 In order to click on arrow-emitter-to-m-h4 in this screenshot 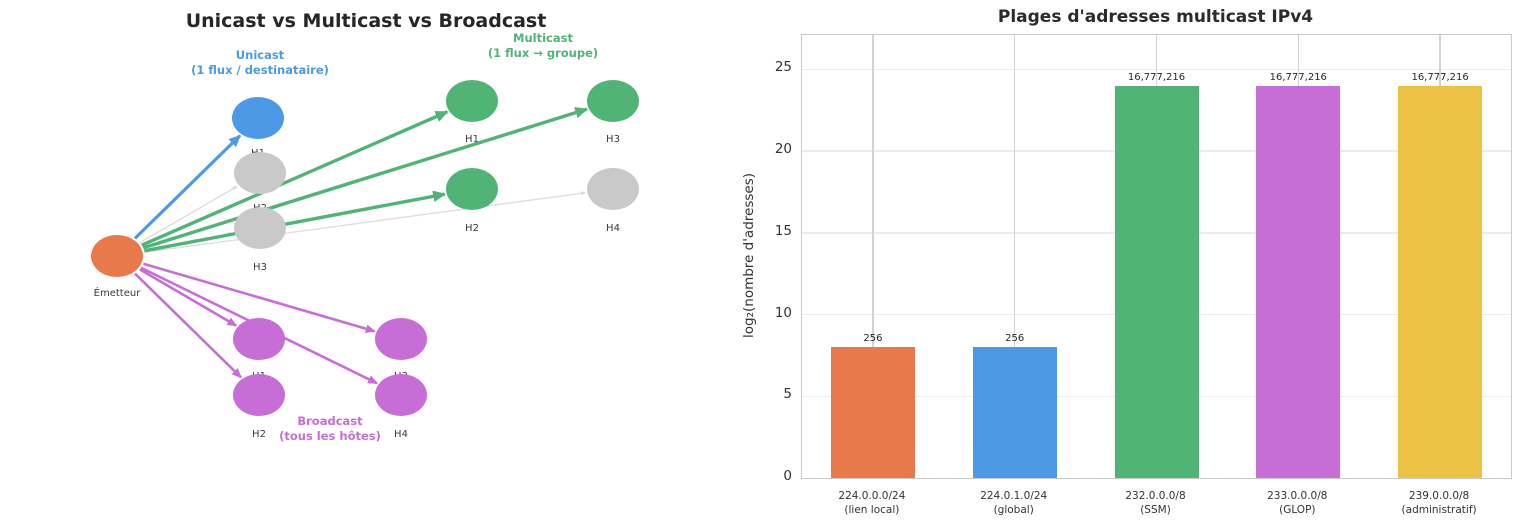, I will do `click(365, 222)`.